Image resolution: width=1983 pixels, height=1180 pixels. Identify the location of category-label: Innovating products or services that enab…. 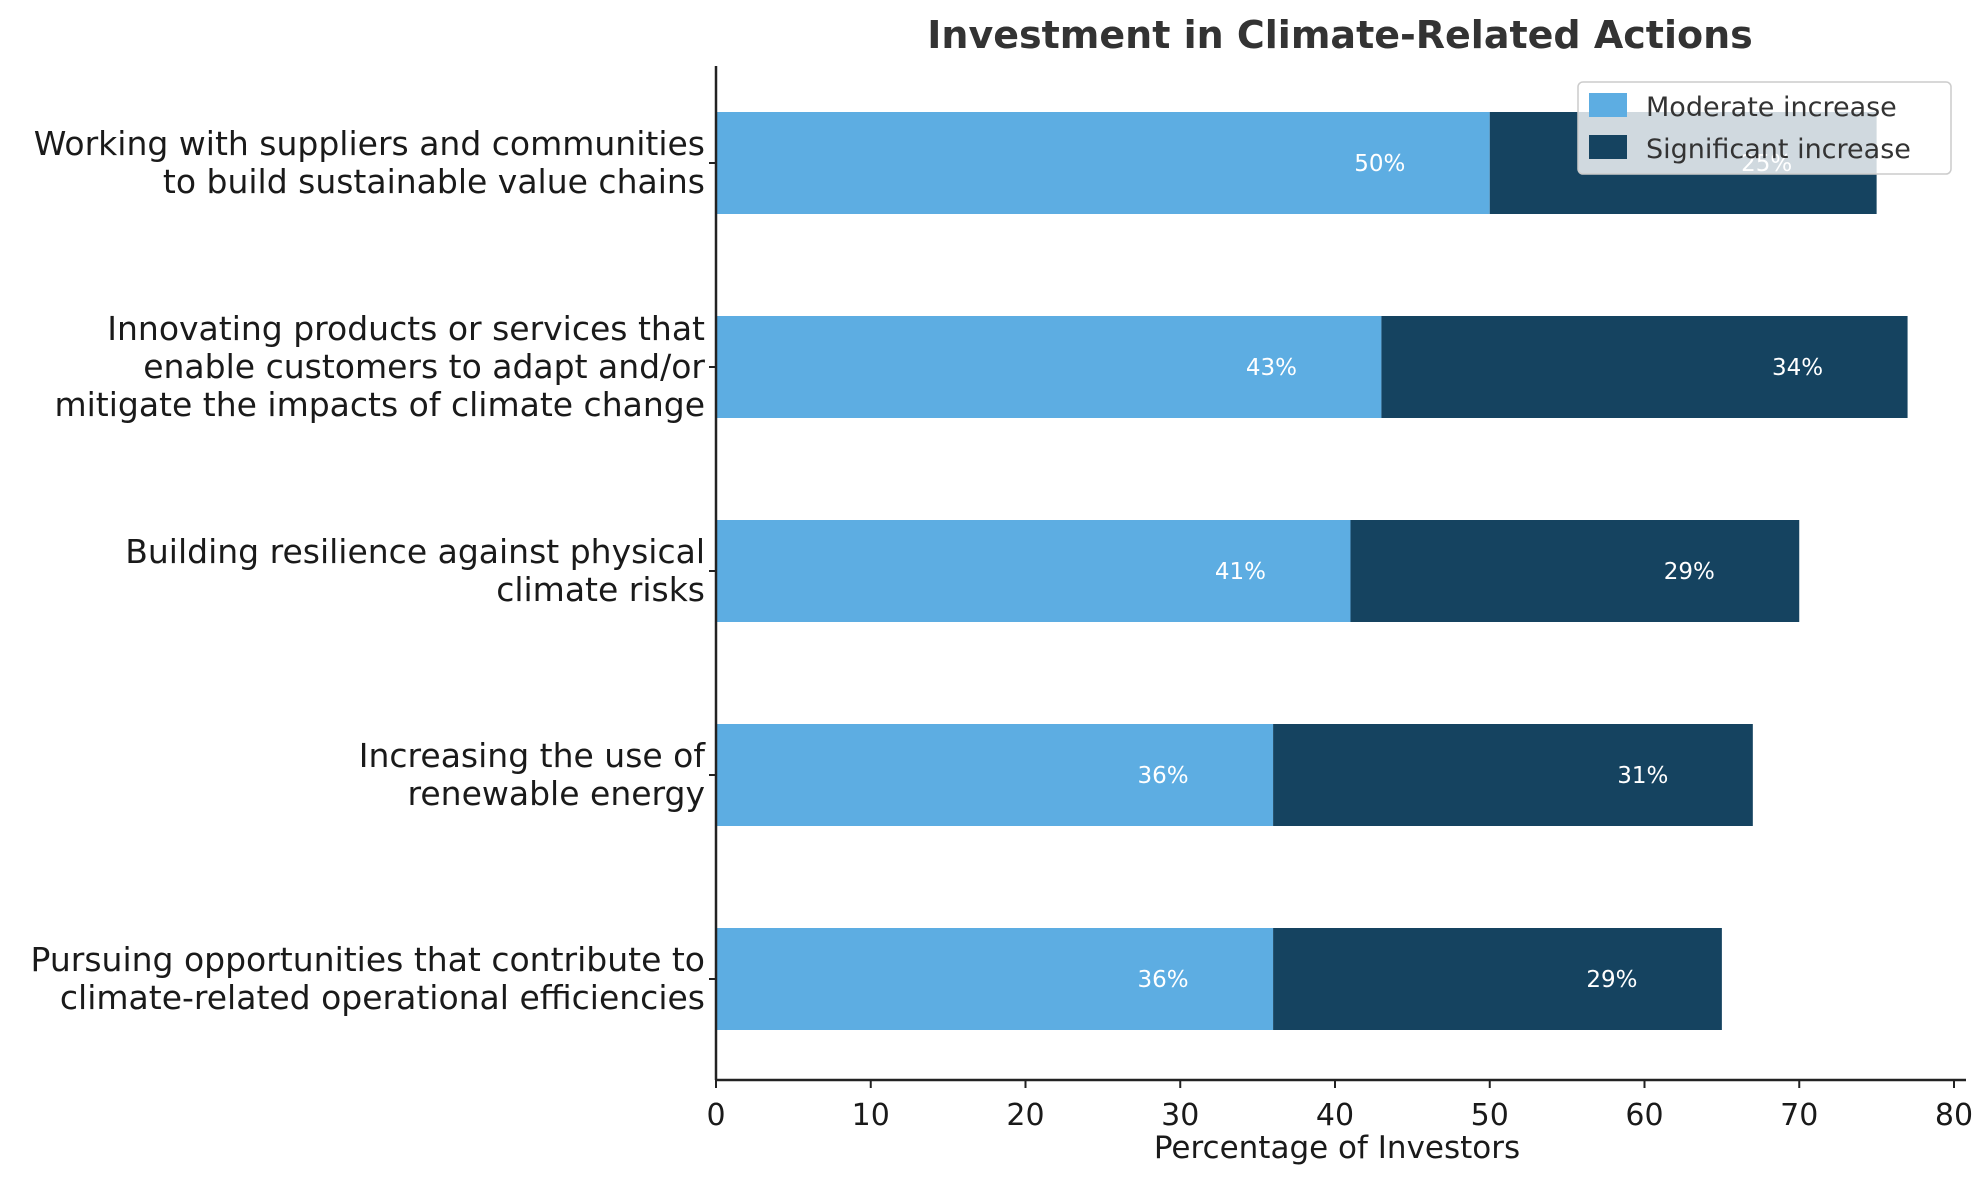
(379, 366).